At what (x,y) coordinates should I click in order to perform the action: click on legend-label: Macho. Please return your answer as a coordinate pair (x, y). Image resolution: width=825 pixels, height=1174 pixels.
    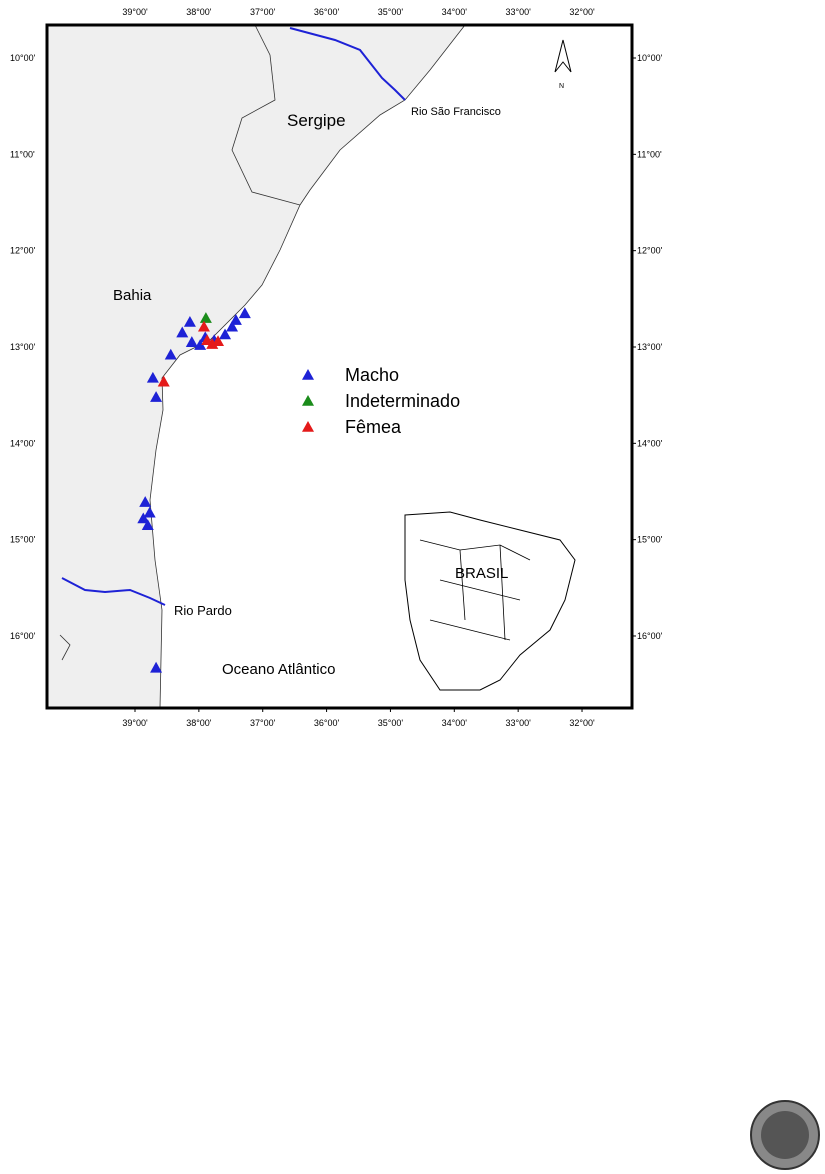
    Looking at the image, I should click on (372, 375).